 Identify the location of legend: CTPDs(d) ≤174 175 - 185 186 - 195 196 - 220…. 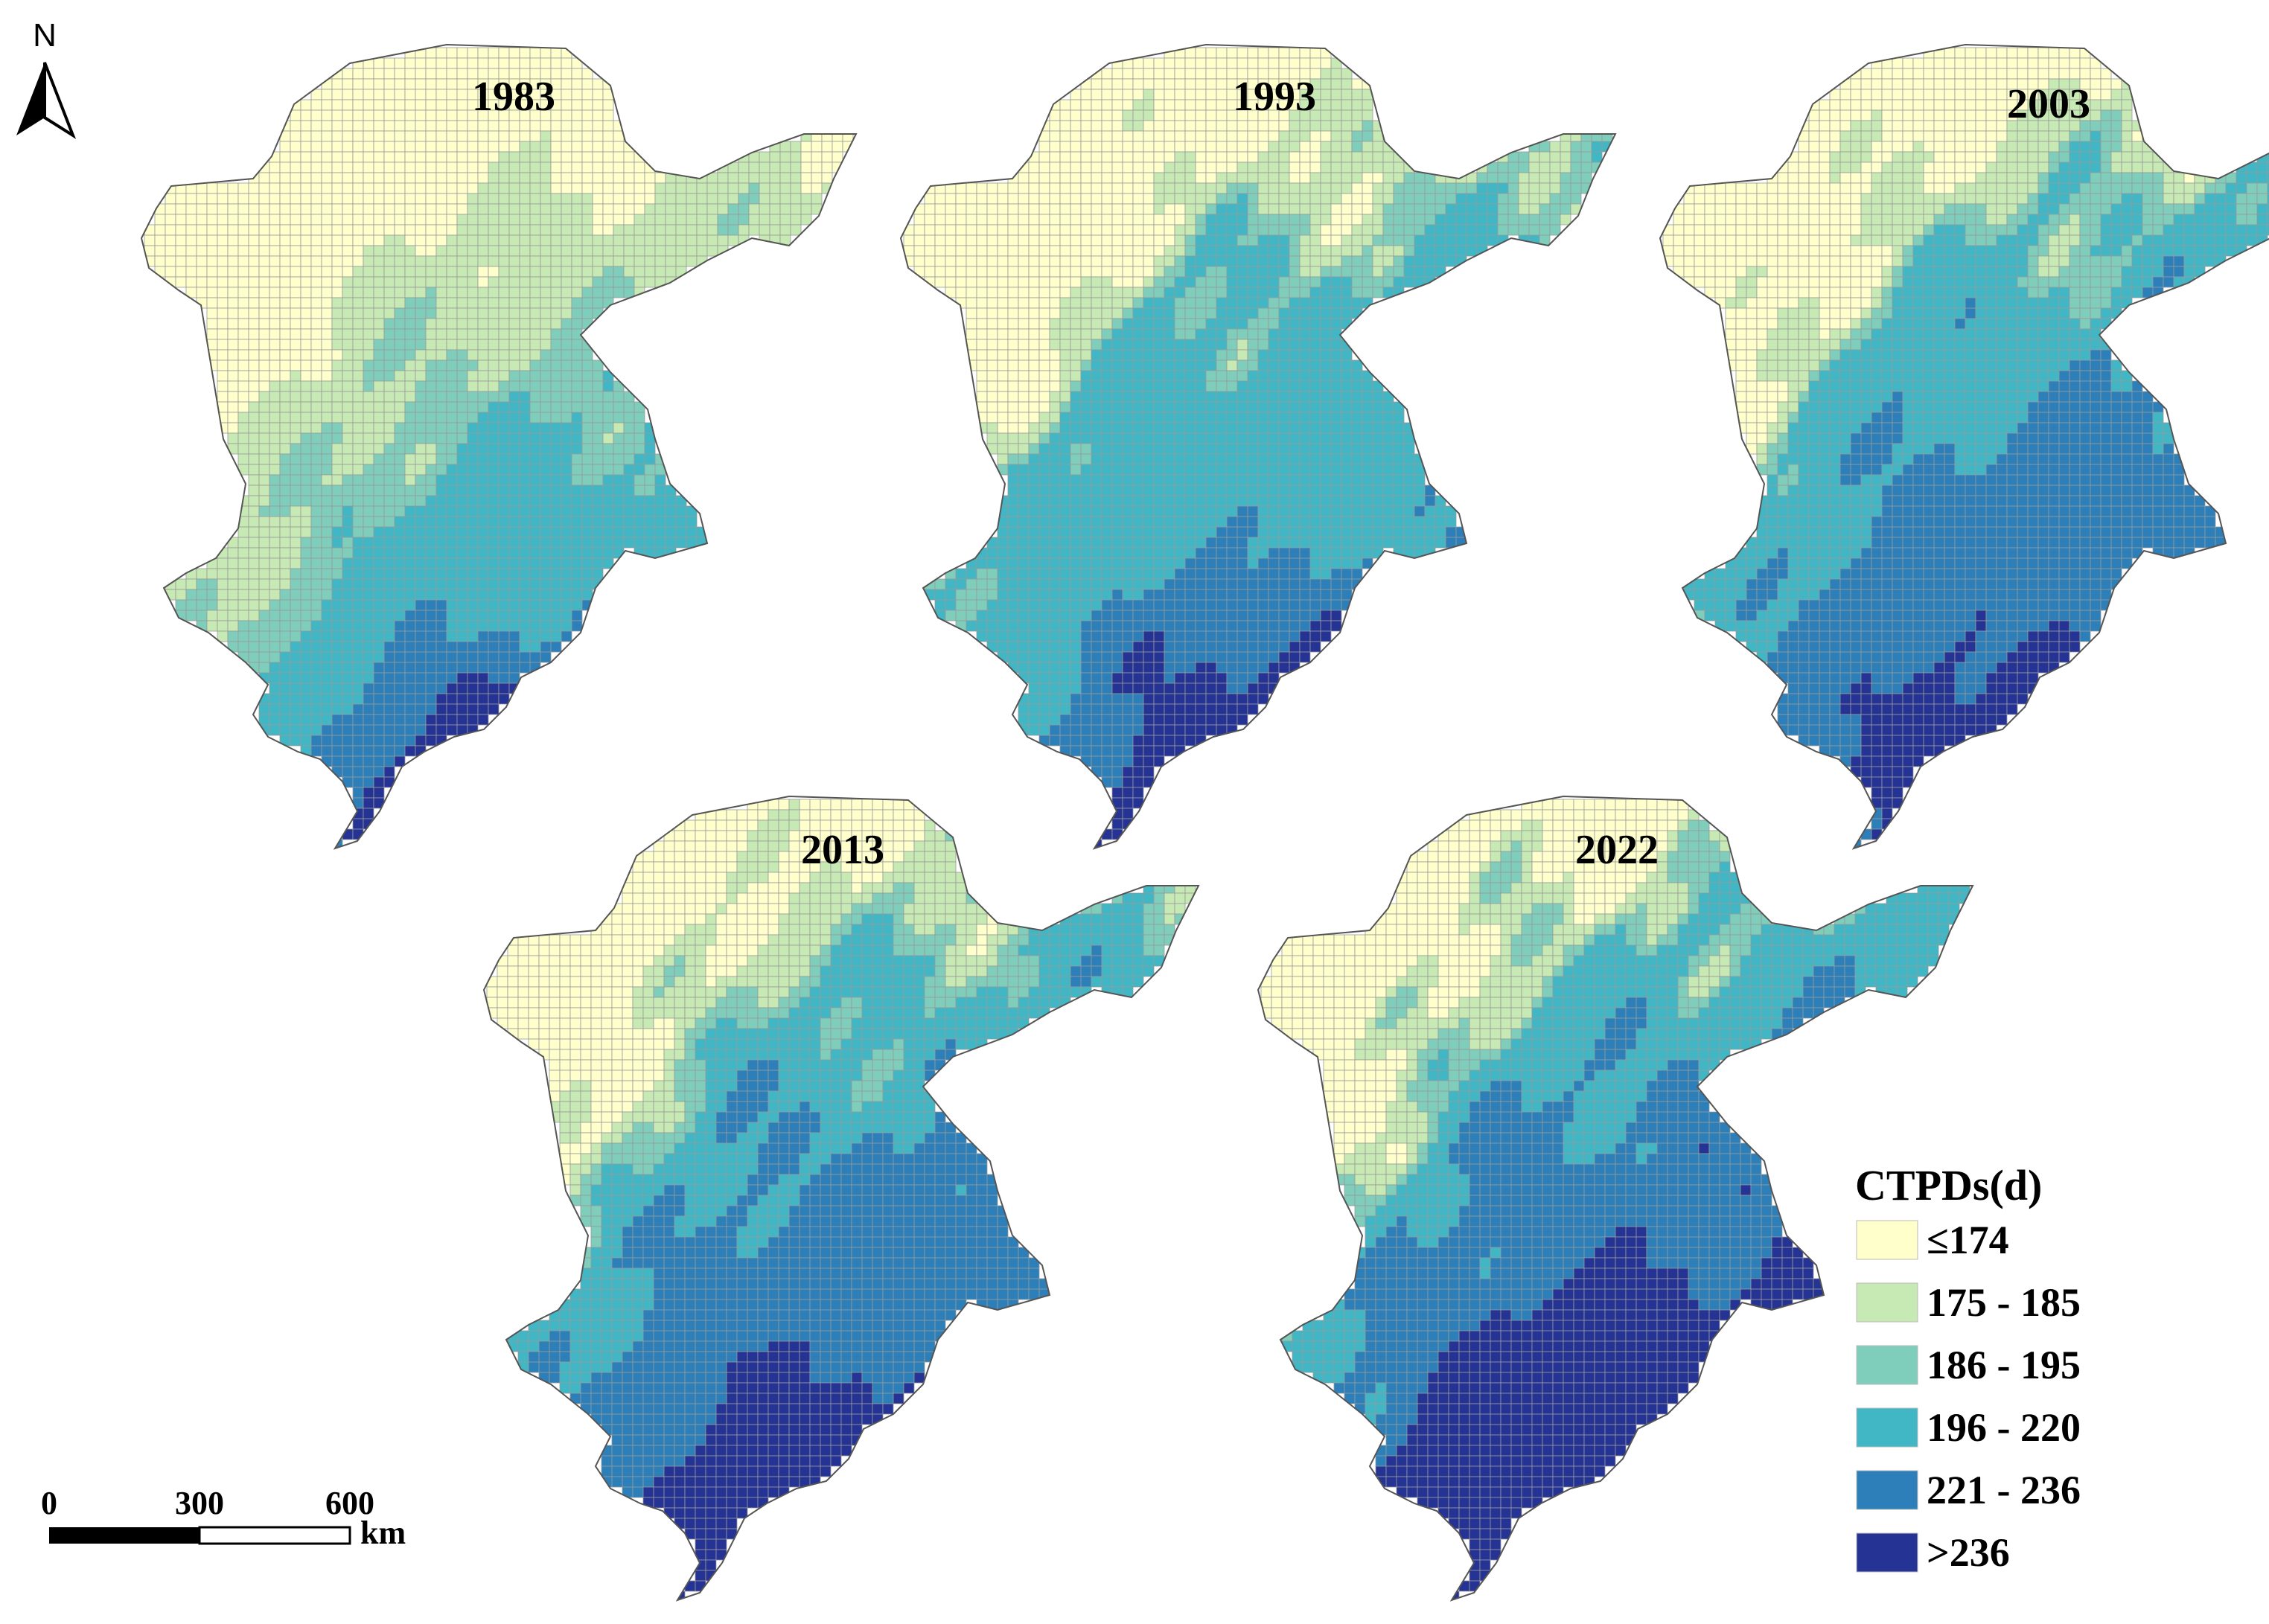
(1968, 1368).